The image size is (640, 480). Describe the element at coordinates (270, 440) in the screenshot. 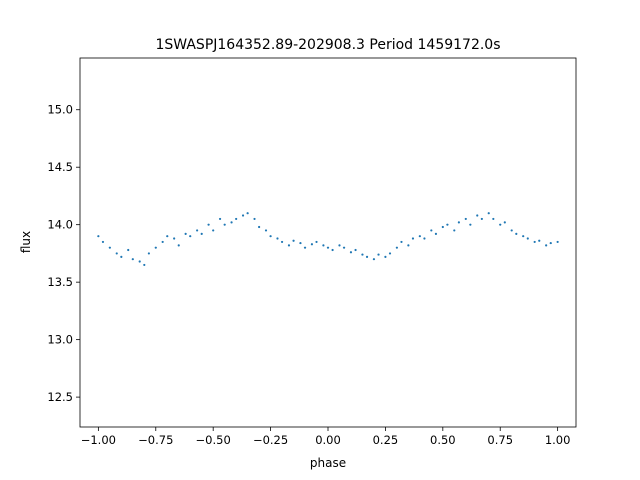

I see `x-tick-label: −0.25` at that location.